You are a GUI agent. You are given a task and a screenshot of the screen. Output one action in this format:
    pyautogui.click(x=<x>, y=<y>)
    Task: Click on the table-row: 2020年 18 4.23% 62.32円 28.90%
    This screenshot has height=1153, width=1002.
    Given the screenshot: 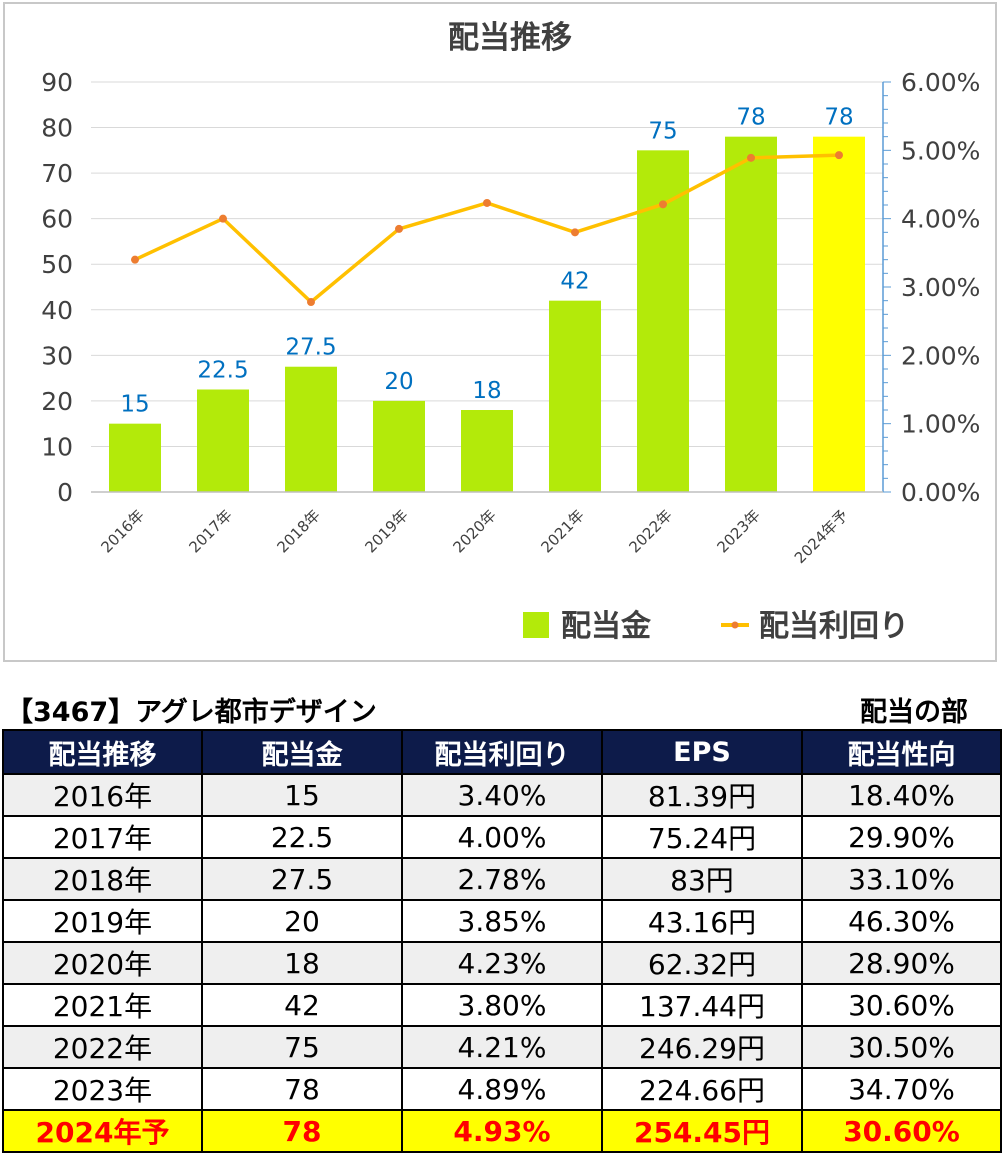 What is the action you would take?
    pyautogui.click(x=502, y=963)
    